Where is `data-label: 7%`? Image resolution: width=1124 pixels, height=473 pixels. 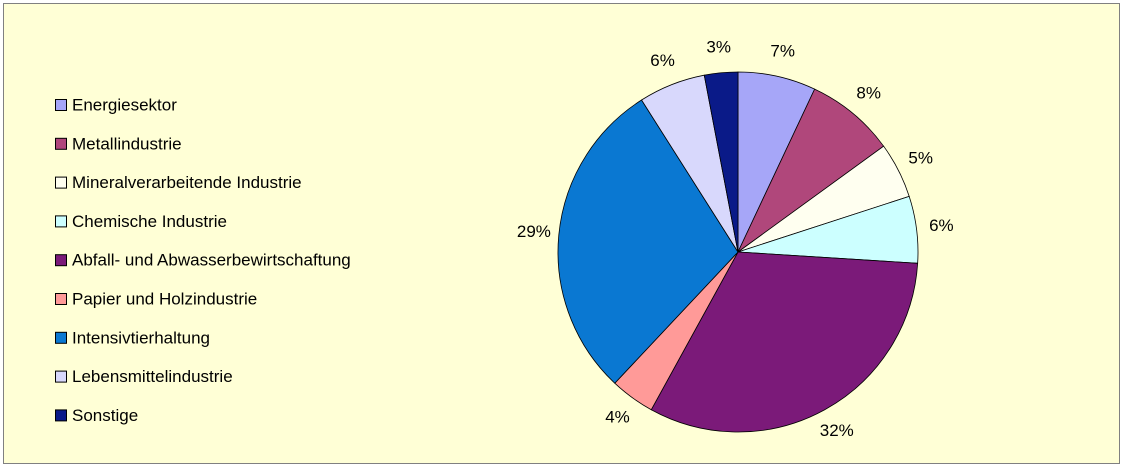 data-label: 7% is located at coordinates (782, 50).